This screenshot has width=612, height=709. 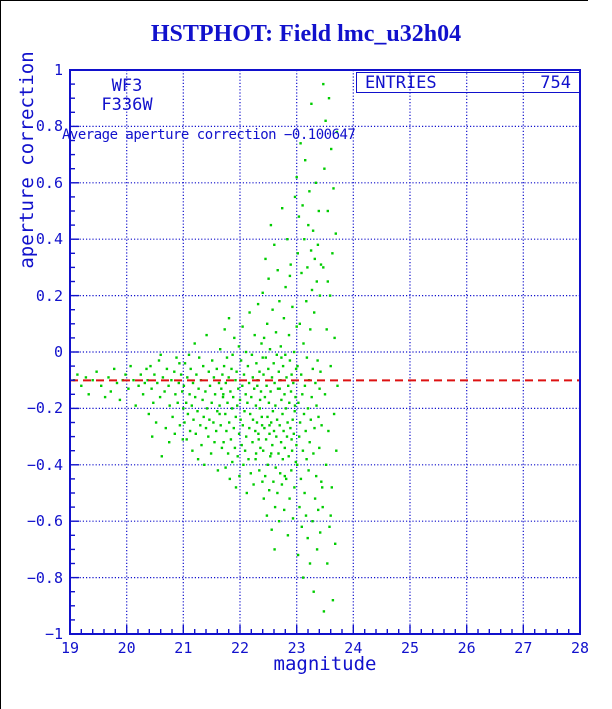 What do you see at coordinates (0, 354) in the screenshot?
I see `page-edge-left` at bounding box center [0, 354].